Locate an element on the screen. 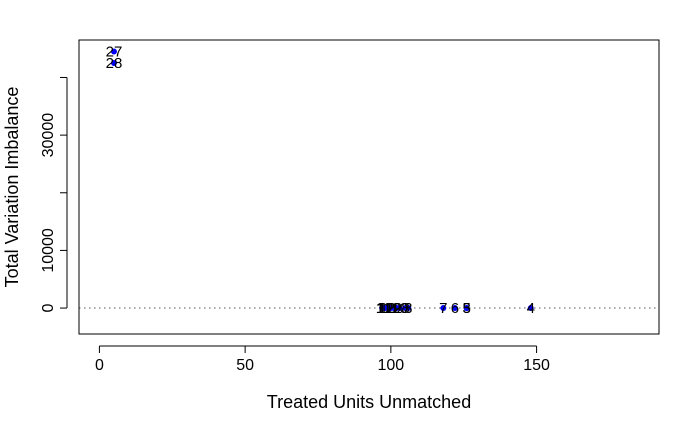 The width and height of the screenshot is (700, 432). data-point-label: 5 is located at coordinates (466, 308).